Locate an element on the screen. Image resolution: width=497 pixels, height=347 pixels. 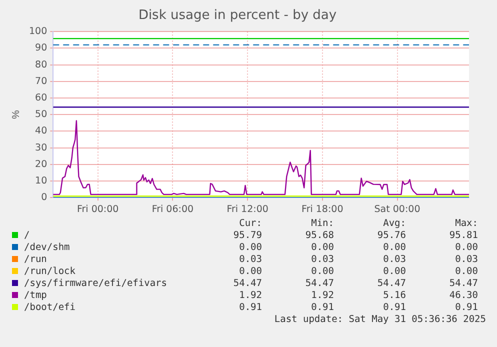
text: 95.68 is located at coordinates (319, 236).